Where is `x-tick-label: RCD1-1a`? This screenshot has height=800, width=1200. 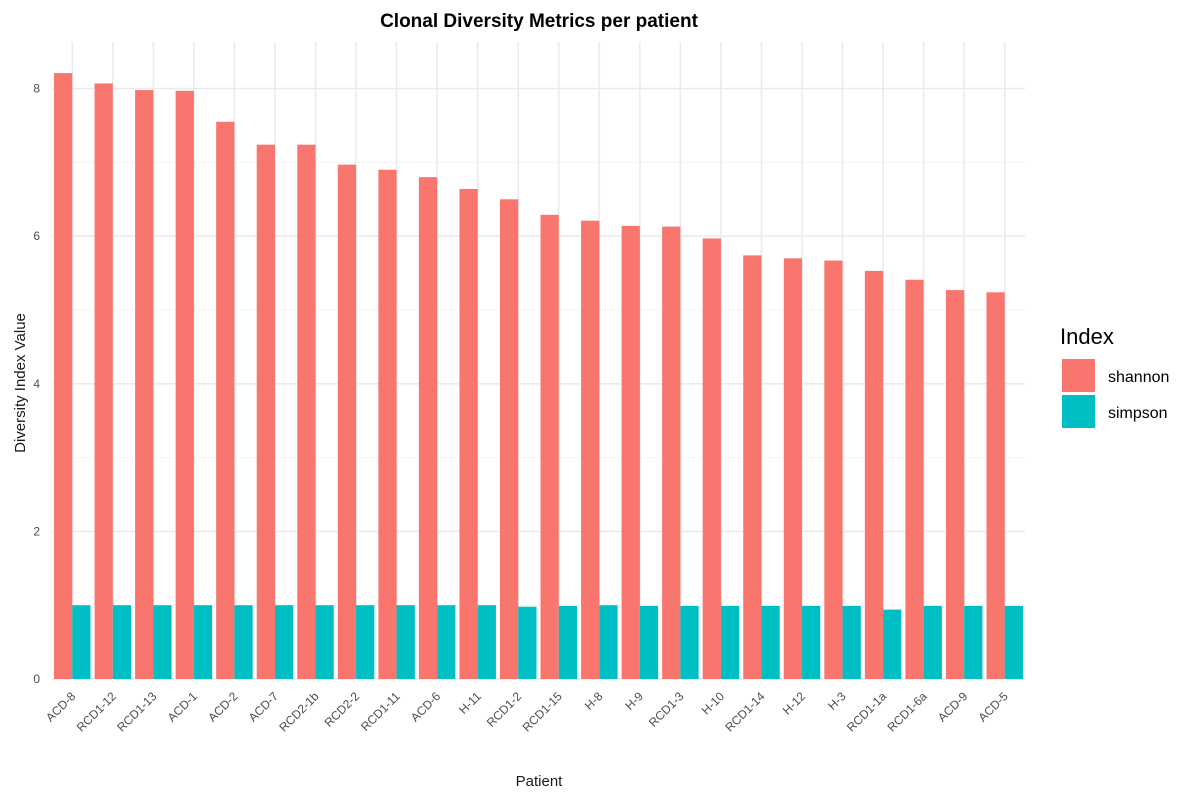 x-tick-label: RCD1-1a is located at coordinates (866, 711).